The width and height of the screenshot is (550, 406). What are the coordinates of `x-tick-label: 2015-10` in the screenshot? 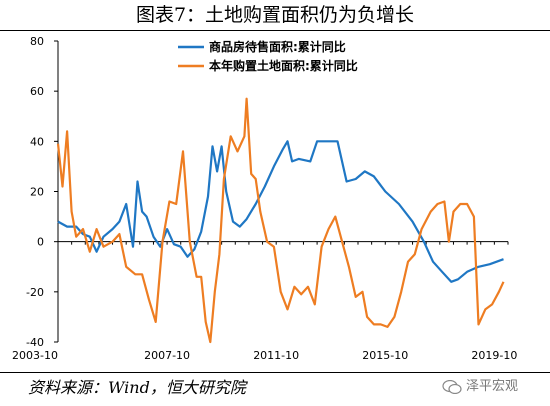 It's located at (385, 355).